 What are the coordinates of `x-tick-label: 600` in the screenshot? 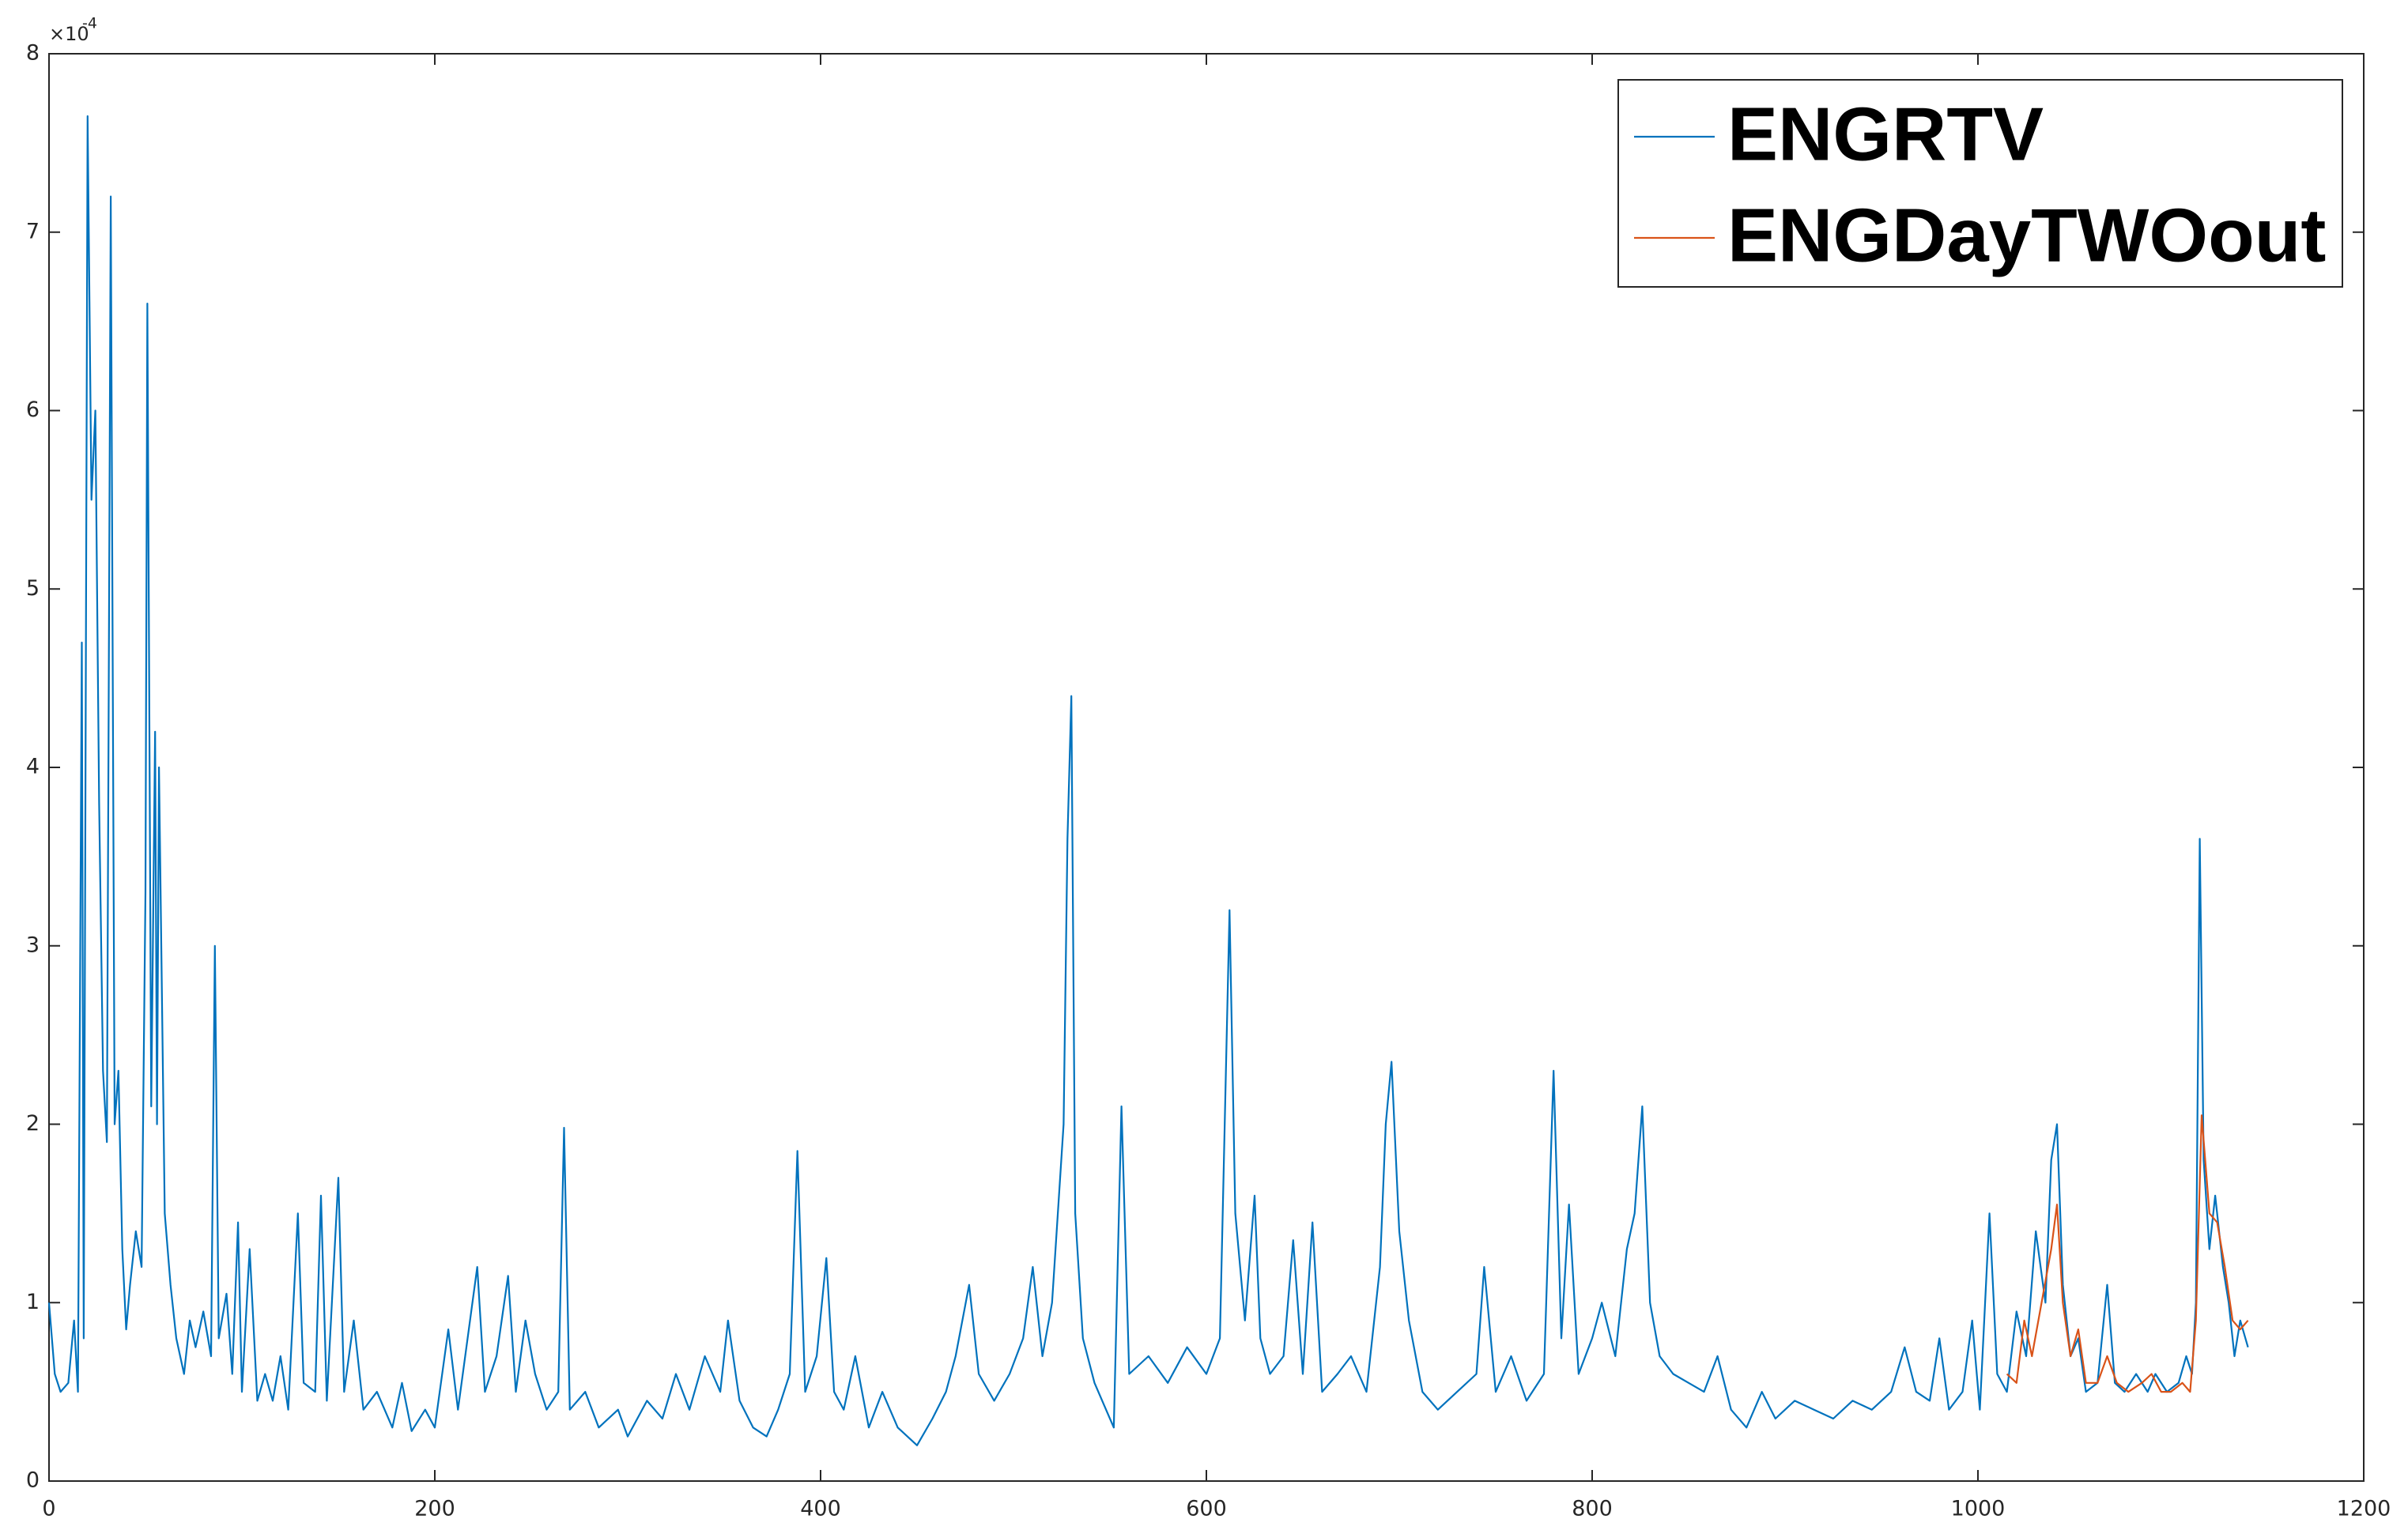 It's located at (1206, 1509).